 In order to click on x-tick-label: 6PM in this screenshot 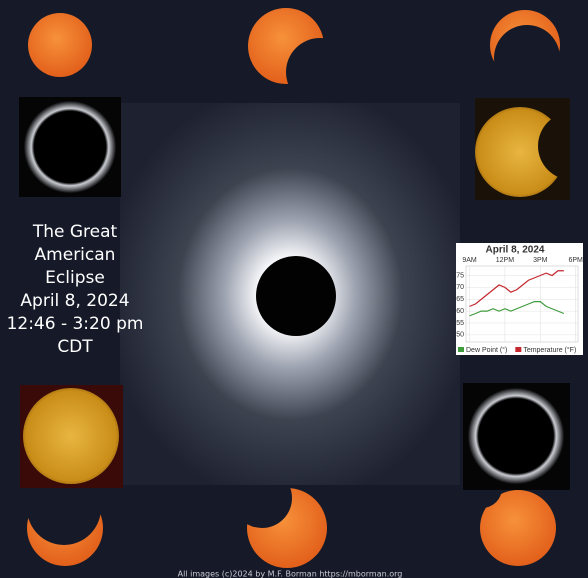, I will do `click(575, 260)`.